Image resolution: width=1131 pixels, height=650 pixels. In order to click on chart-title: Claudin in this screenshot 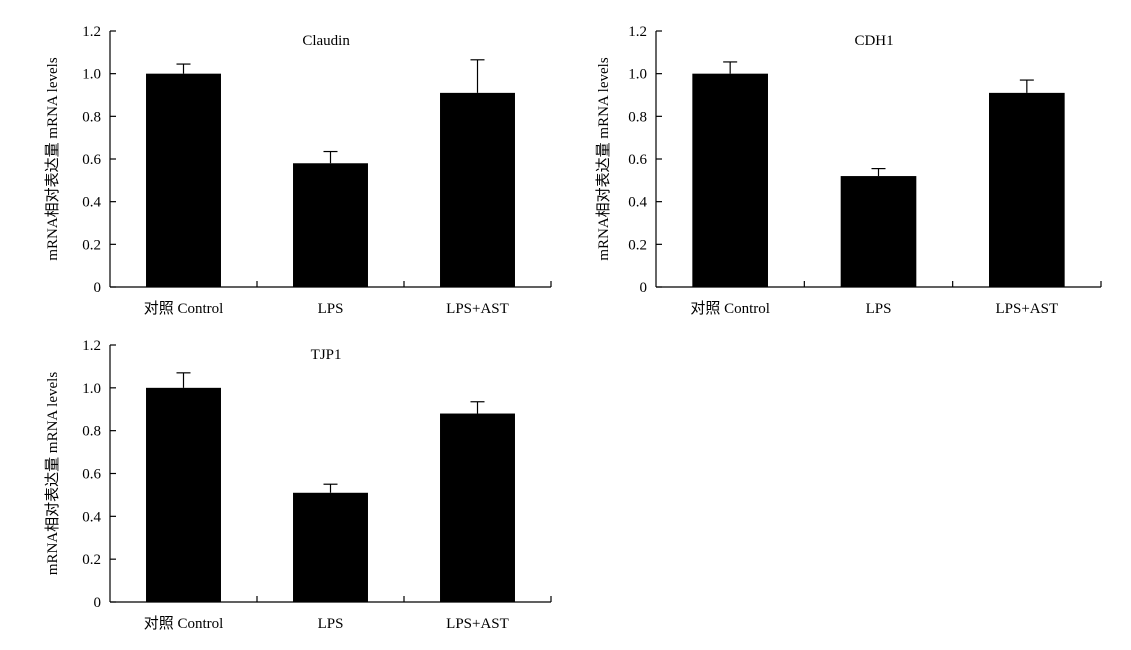, I will do `click(326, 41)`.